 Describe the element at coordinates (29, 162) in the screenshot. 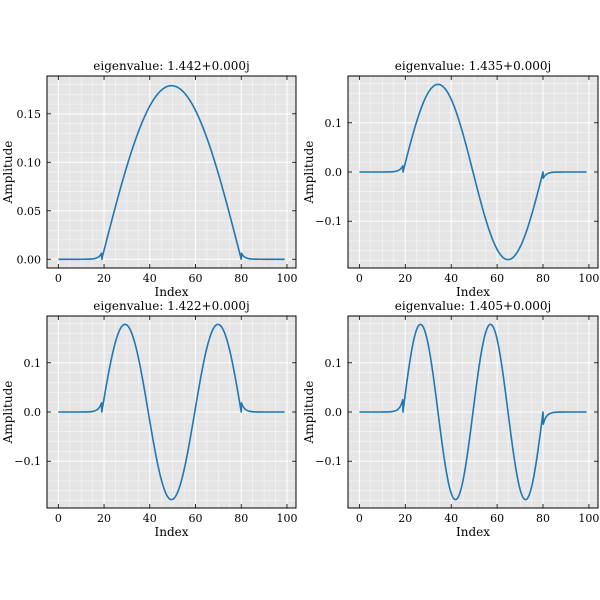

I see `y-tick-label: 0.10` at that location.